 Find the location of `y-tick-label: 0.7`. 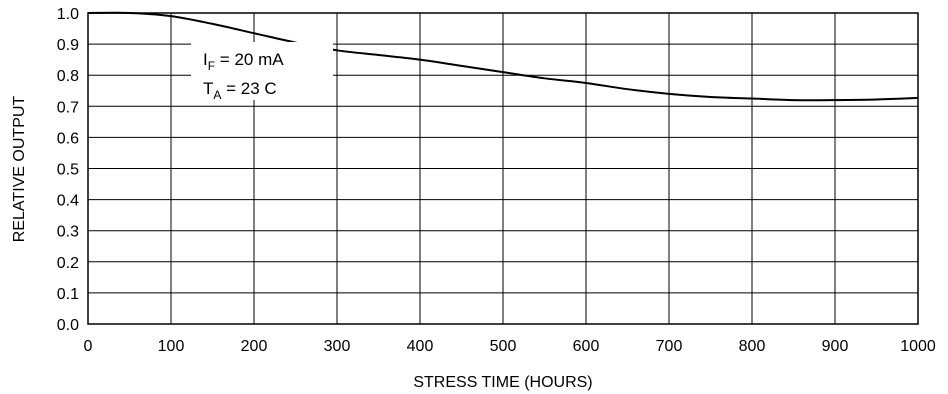

y-tick-label: 0.7 is located at coordinates (68, 107).